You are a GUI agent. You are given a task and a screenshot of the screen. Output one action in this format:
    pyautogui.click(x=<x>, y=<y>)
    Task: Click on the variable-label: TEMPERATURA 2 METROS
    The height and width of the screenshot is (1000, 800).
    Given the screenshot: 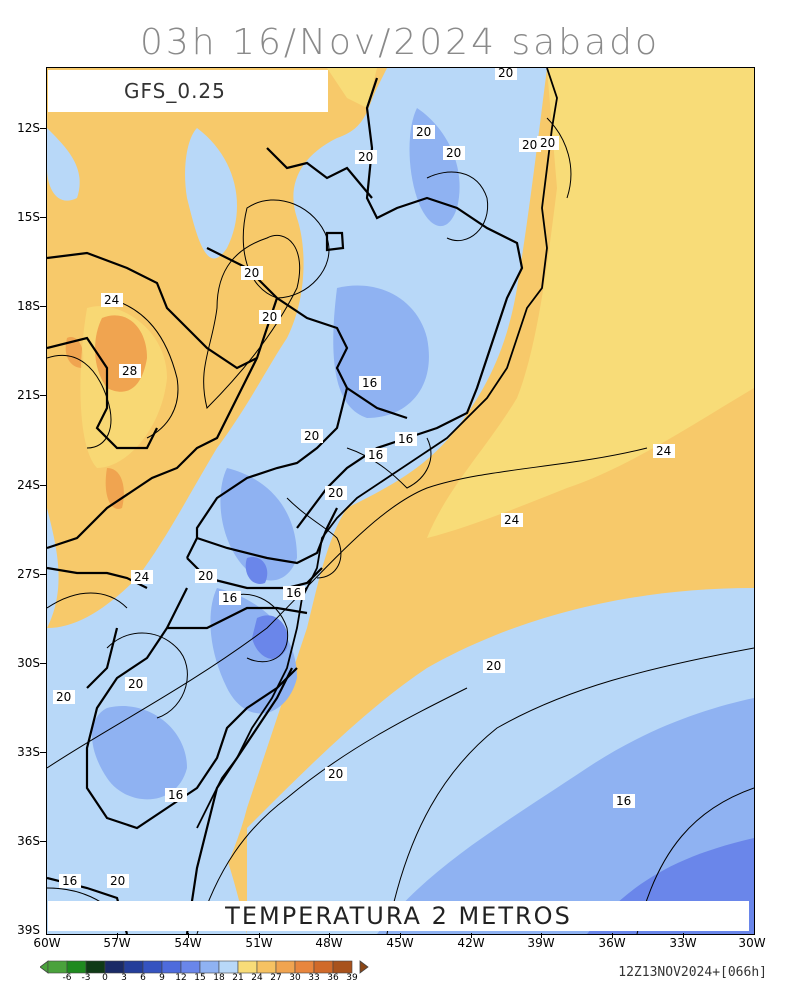 What is the action you would take?
    pyautogui.click(x=398, y=916)
    